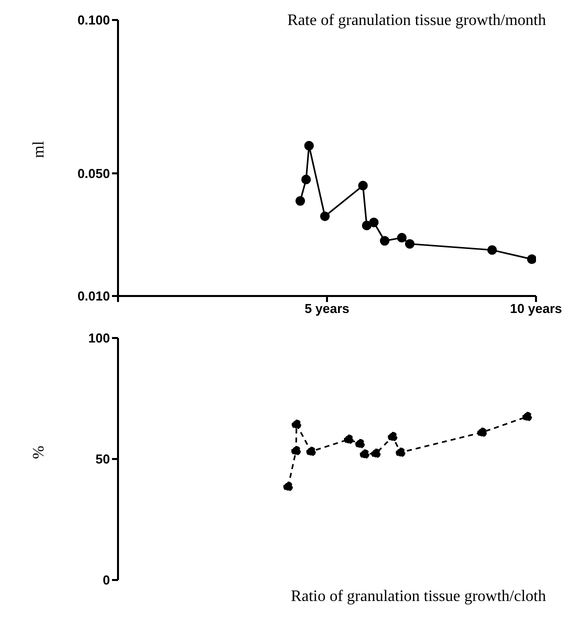 This screenshot has width=574, height=617. Describe the element at coordinates (327, 308) in the screenshot. I see `x-tick-label: 5 years` at that location.